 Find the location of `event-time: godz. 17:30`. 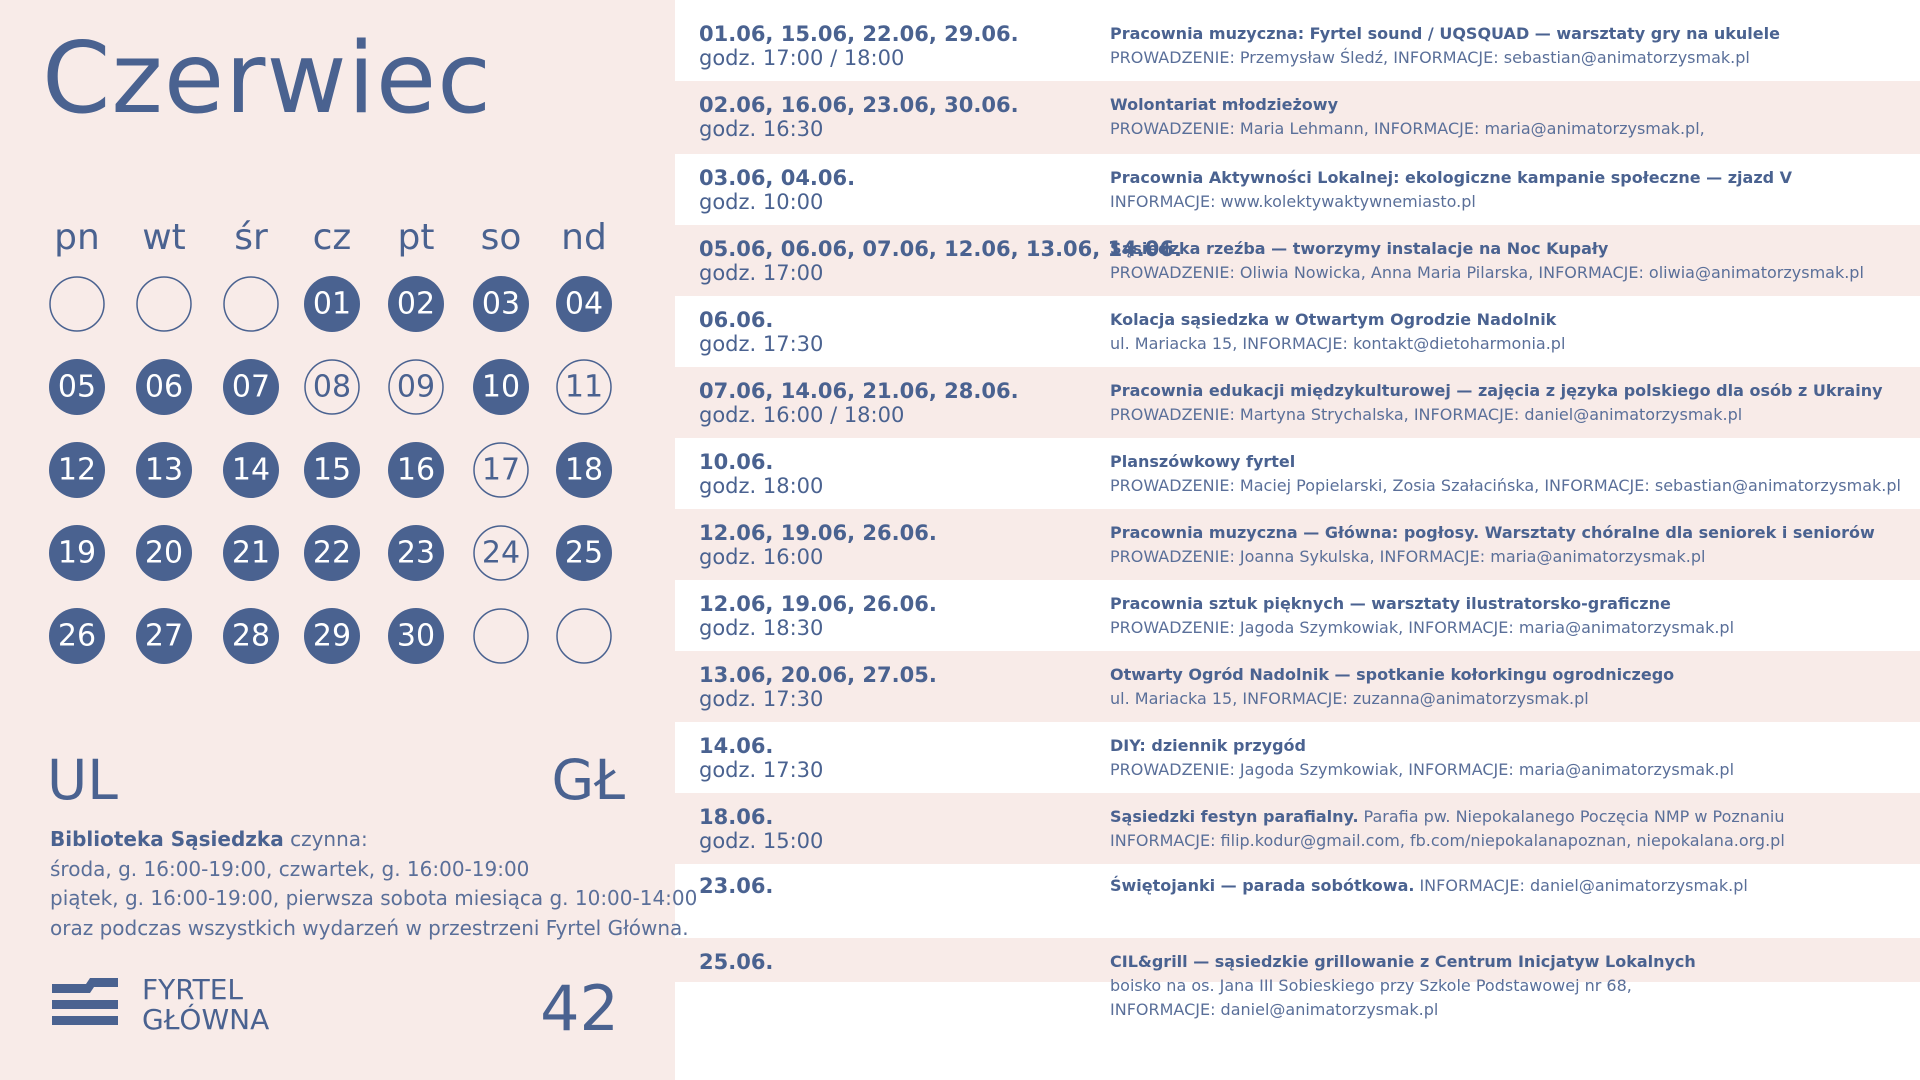

event-time: godz. 17:30 is located at coordinates (761, 770).